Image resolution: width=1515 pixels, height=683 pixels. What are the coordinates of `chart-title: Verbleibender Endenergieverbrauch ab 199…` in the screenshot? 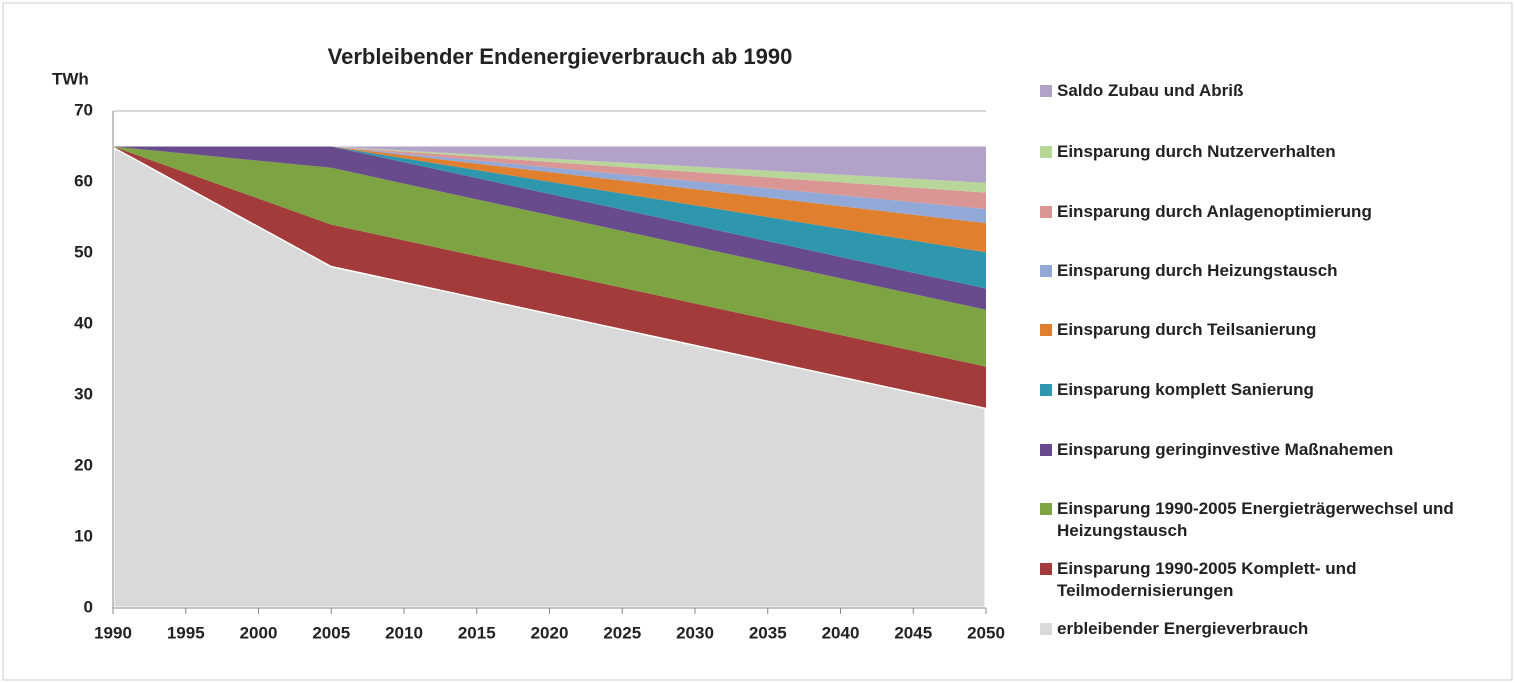 It's located at (560, 56).